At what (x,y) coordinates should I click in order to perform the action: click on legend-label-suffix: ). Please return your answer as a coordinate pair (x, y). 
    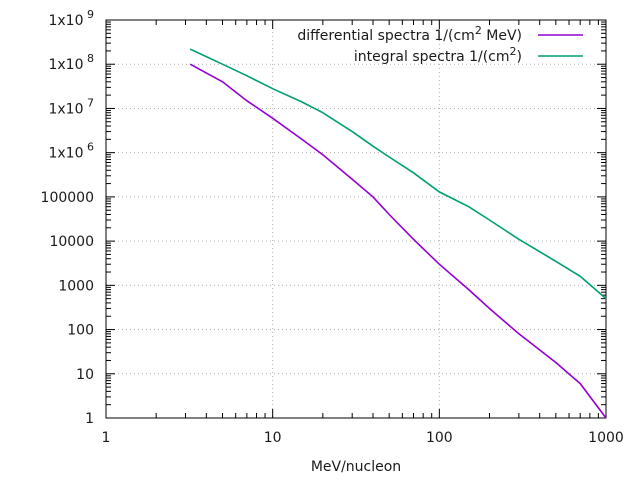
    Looking at the image, I should click on (519, 57).